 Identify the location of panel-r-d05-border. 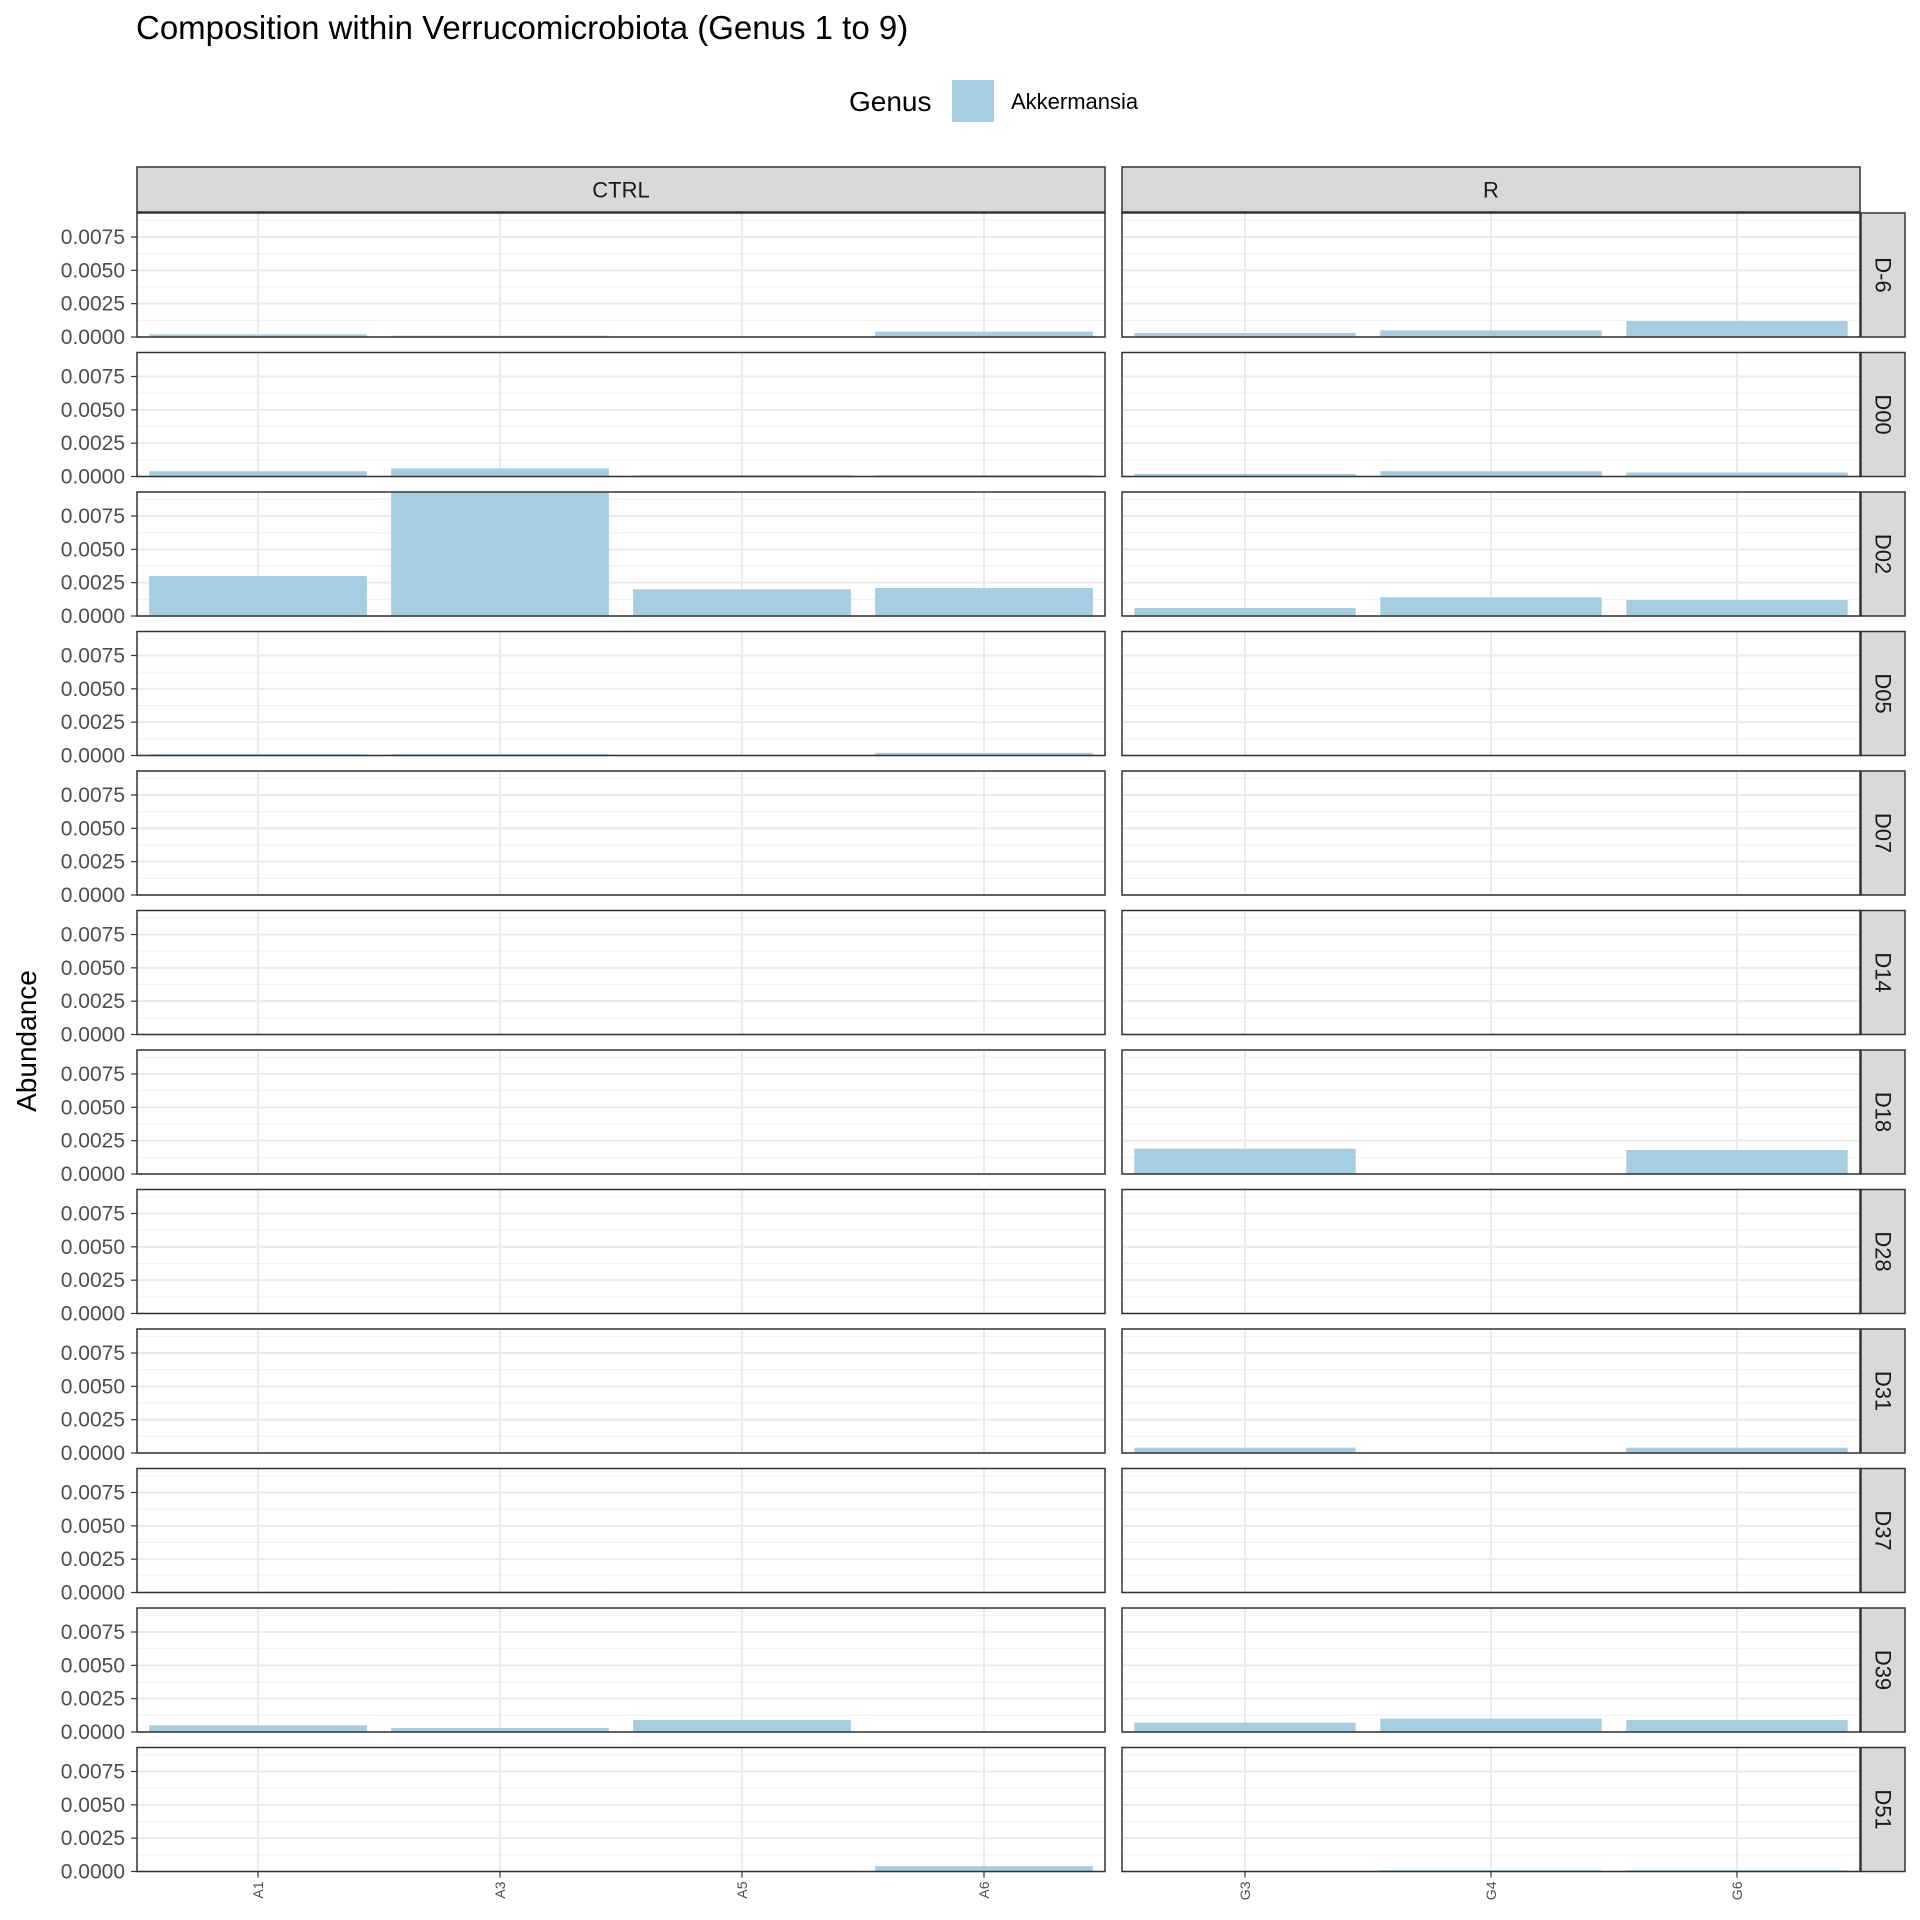
(1491, 693).